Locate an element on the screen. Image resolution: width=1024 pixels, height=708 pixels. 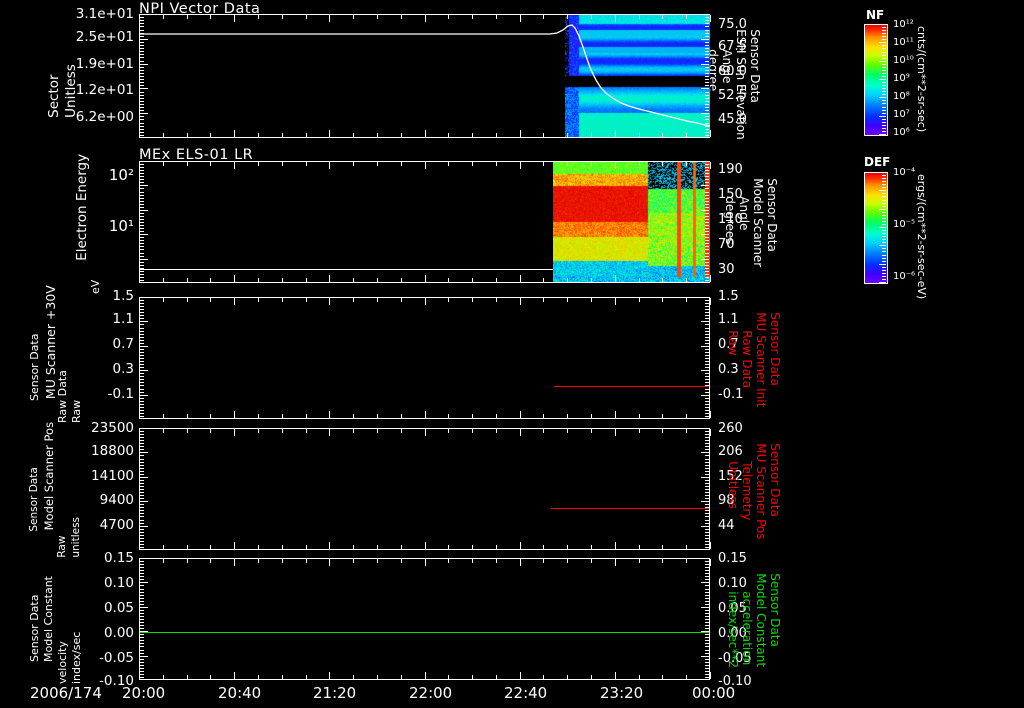
panel-mu30v-plot-frame is located at coordinates (424, 358).